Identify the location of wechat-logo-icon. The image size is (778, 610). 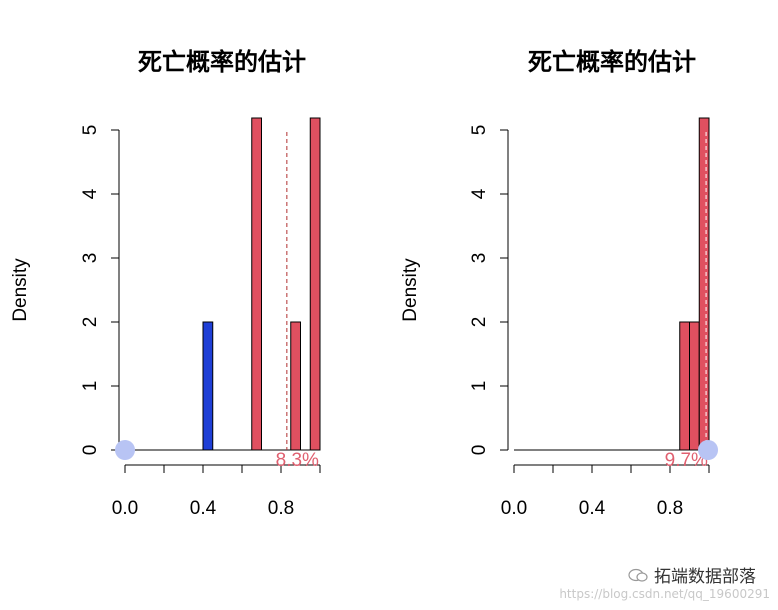
(638, 575).